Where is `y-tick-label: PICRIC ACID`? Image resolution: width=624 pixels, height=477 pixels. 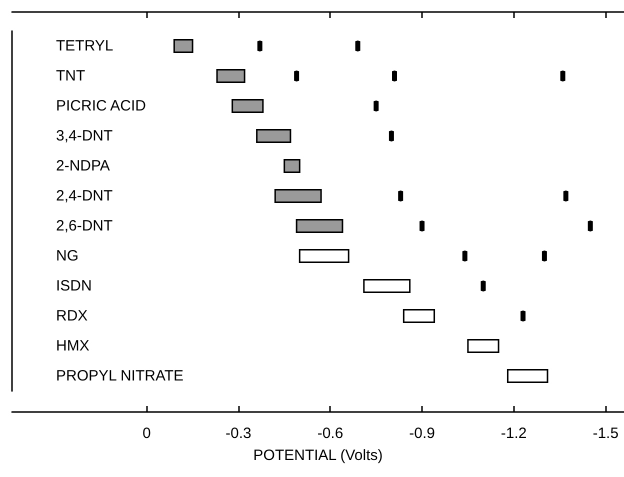
y-tick-label: PICRIC ACID is located at coordinates (101, 106).